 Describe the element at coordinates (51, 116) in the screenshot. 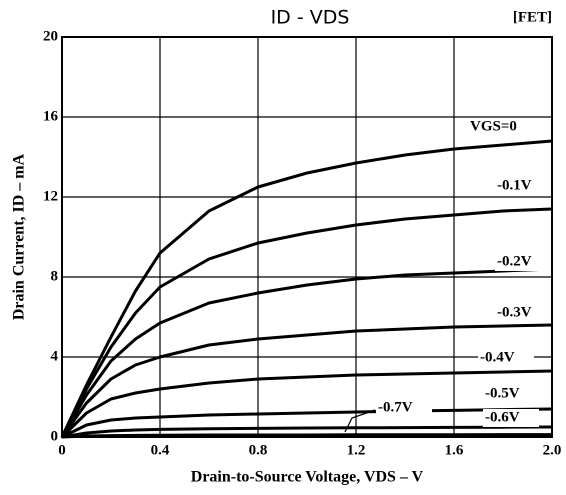

I see `y-tick-label: 16` at that location.